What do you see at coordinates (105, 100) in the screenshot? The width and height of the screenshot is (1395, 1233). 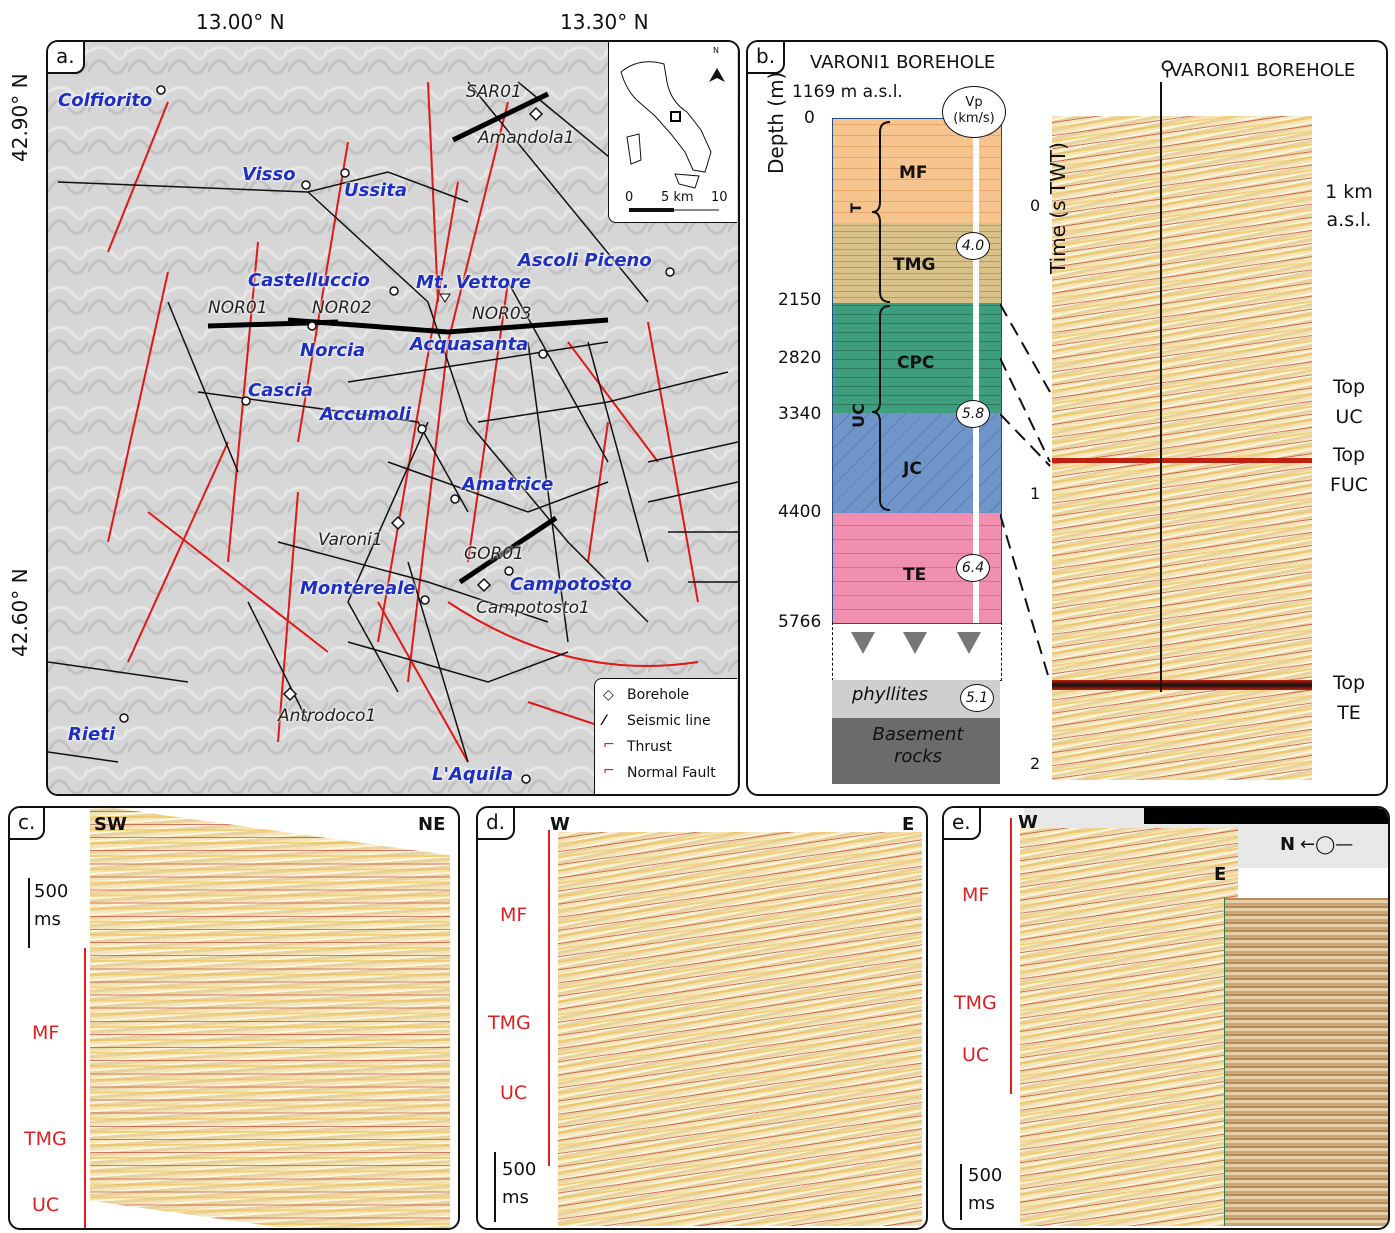 I see `town-colfiorito: Colfiorito` at bounding box center [105, 100].